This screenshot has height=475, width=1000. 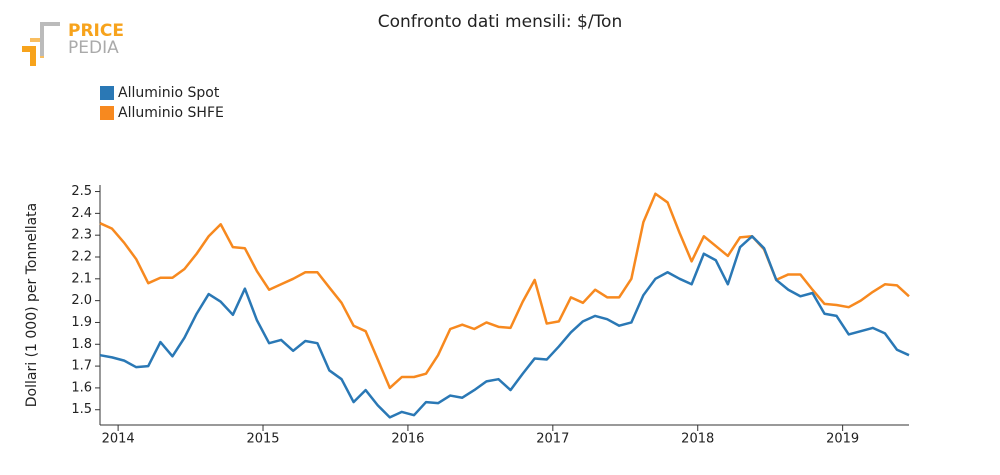 I want to click on x-tick-label: 2018, so click(x=697, y=439).